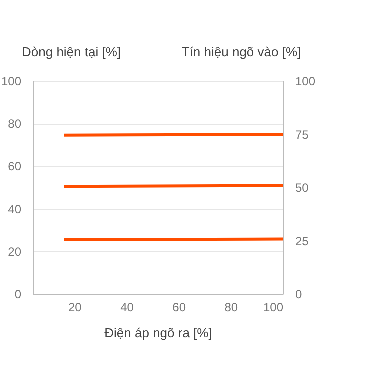  I want to click on y2-tick-label: 0, so click(299, 295).